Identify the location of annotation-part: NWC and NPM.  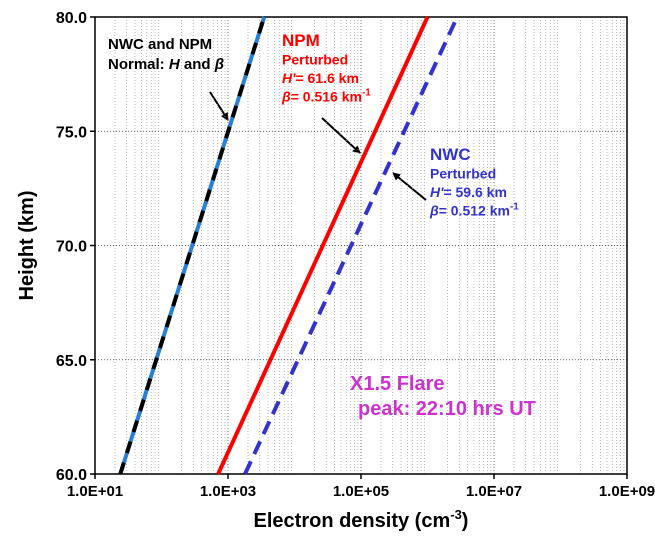
(160, 44).